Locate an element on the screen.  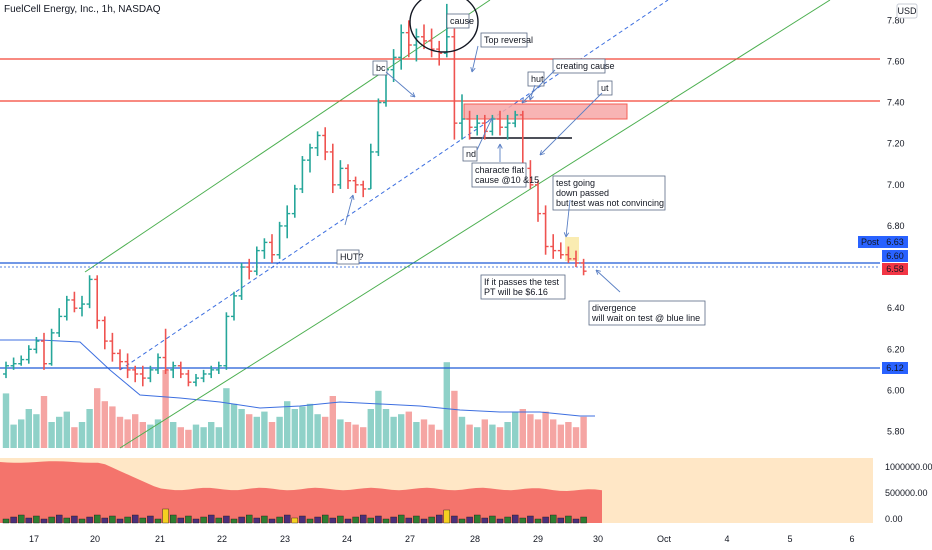
annotation-character-flat-box is located at coordinates (499, 175).